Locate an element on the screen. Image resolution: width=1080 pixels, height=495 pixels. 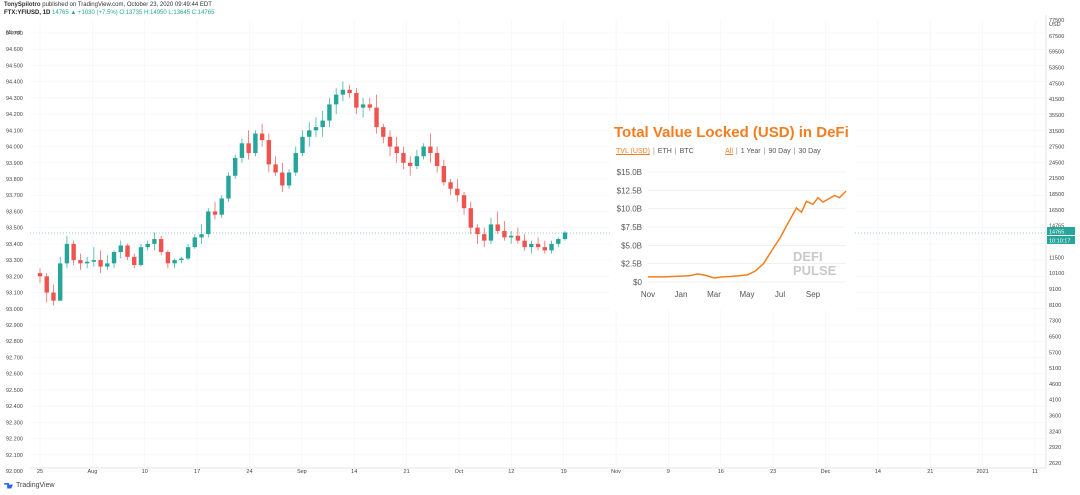
right-axis-label: 35500 is located at coordinates (1056, 116).